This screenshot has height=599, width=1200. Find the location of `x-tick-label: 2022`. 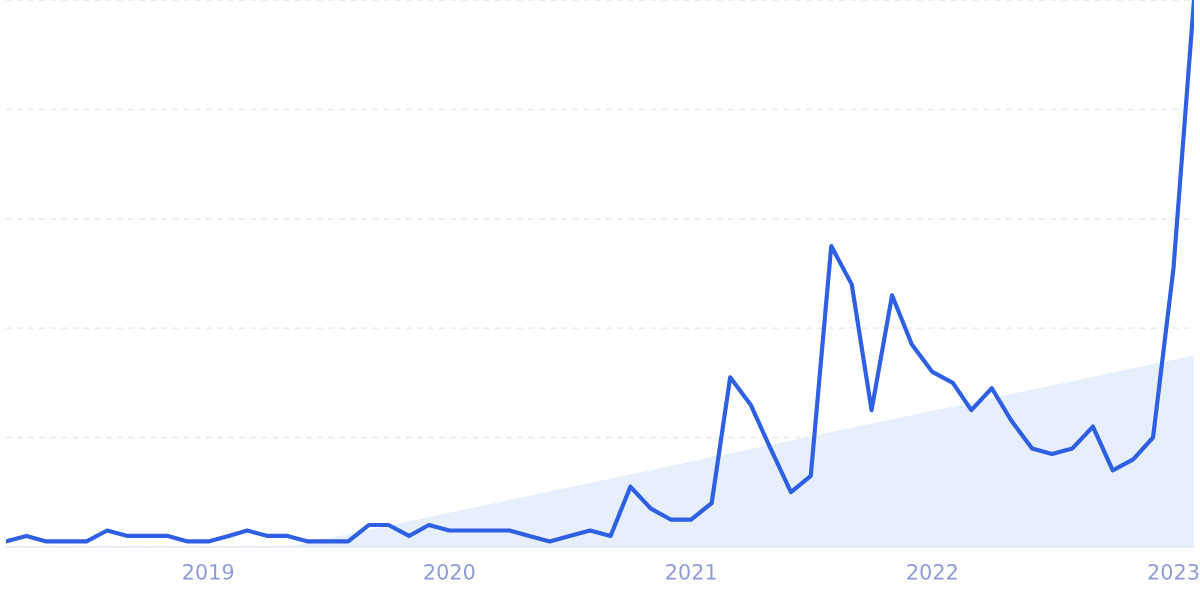

x-tick-label: 2022 is located at coordinates (932, 571).